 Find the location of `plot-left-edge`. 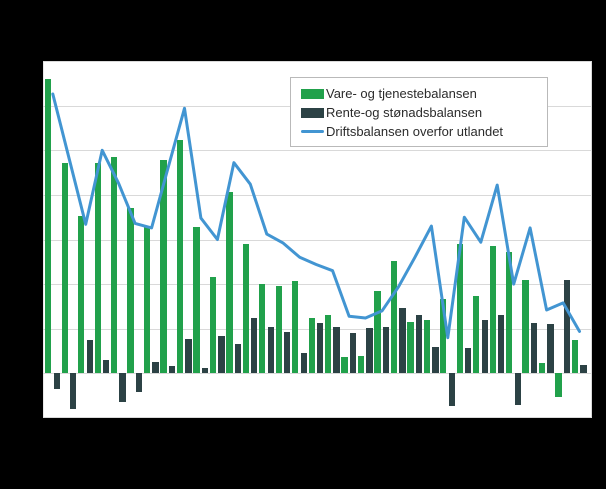

plot-left-edge is located at coordinates (43, 239).